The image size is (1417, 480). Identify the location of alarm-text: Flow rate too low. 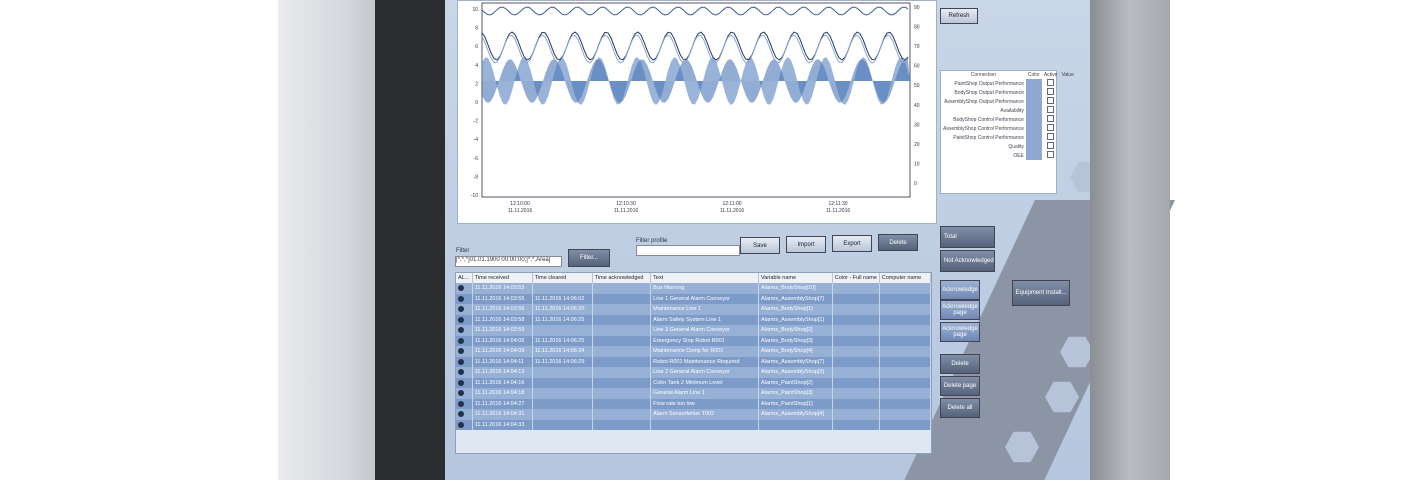
(704, 403).